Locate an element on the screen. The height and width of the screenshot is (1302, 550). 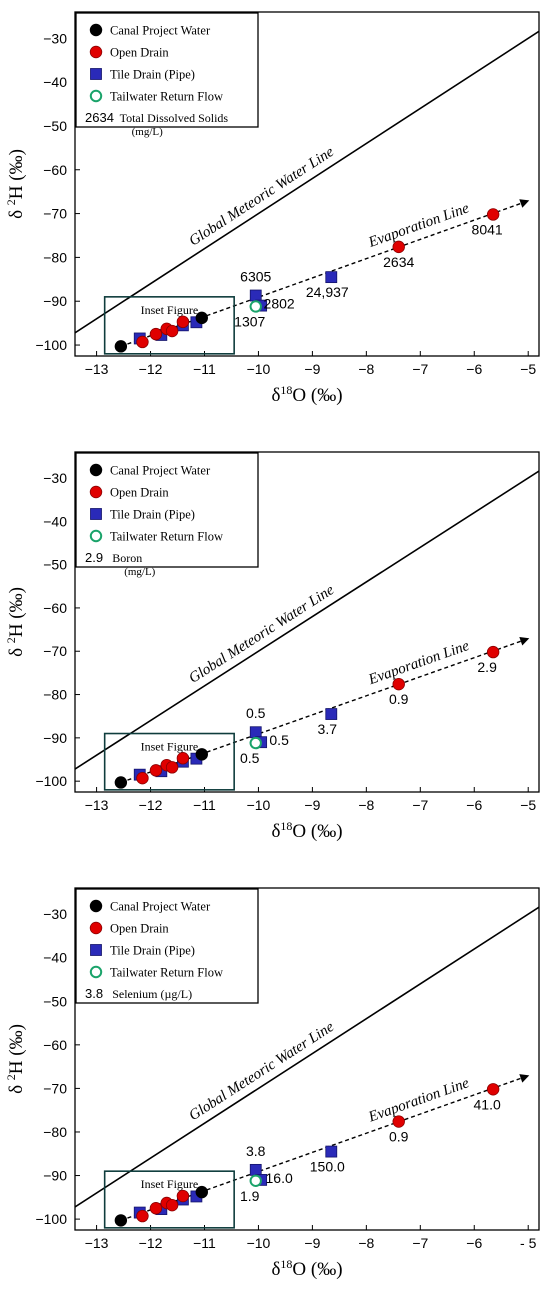
data-label: 150.0 is located at coordinates (327, 1167).